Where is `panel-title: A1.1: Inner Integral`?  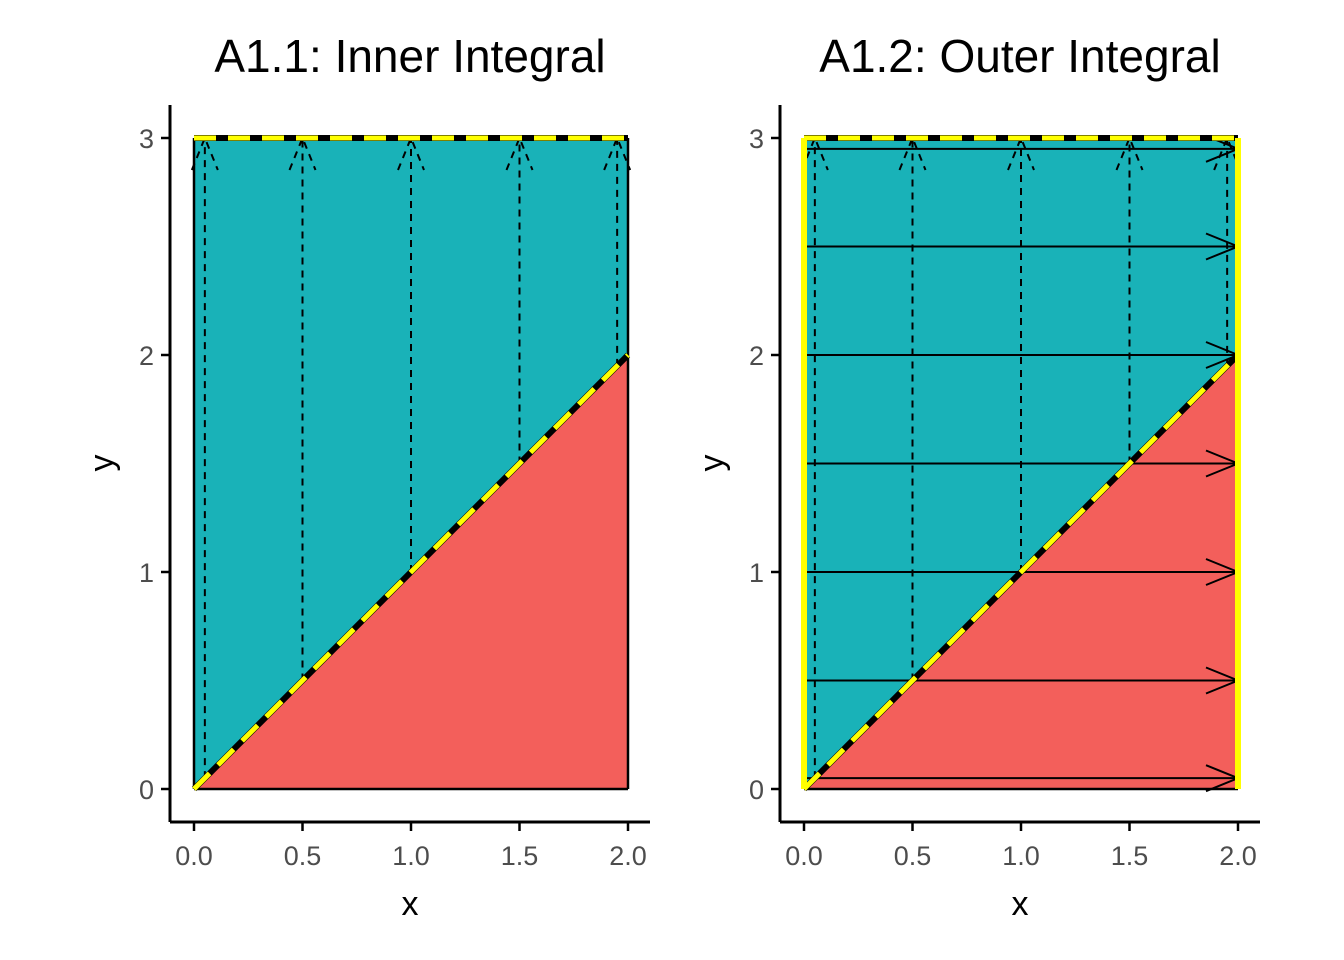 panel-title: A1.1: Inner Integral is located at coordinates (409, 56).